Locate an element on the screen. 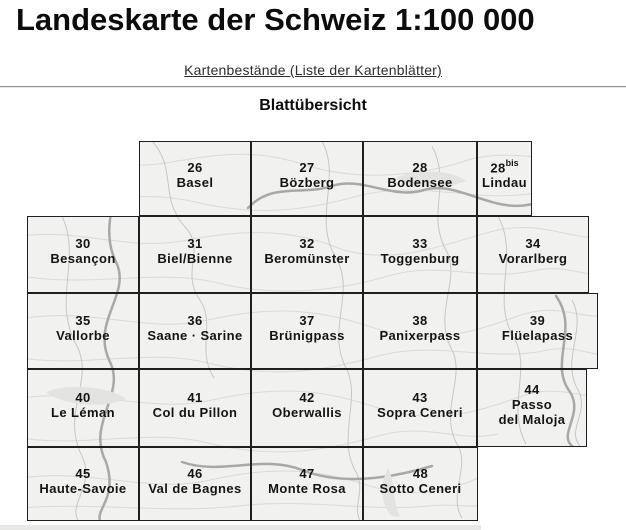 Image resolution: width=626 pixels, height=530 pixels. map-tile-34: 34 Vorarlberg is located at coordinates (533, 254).